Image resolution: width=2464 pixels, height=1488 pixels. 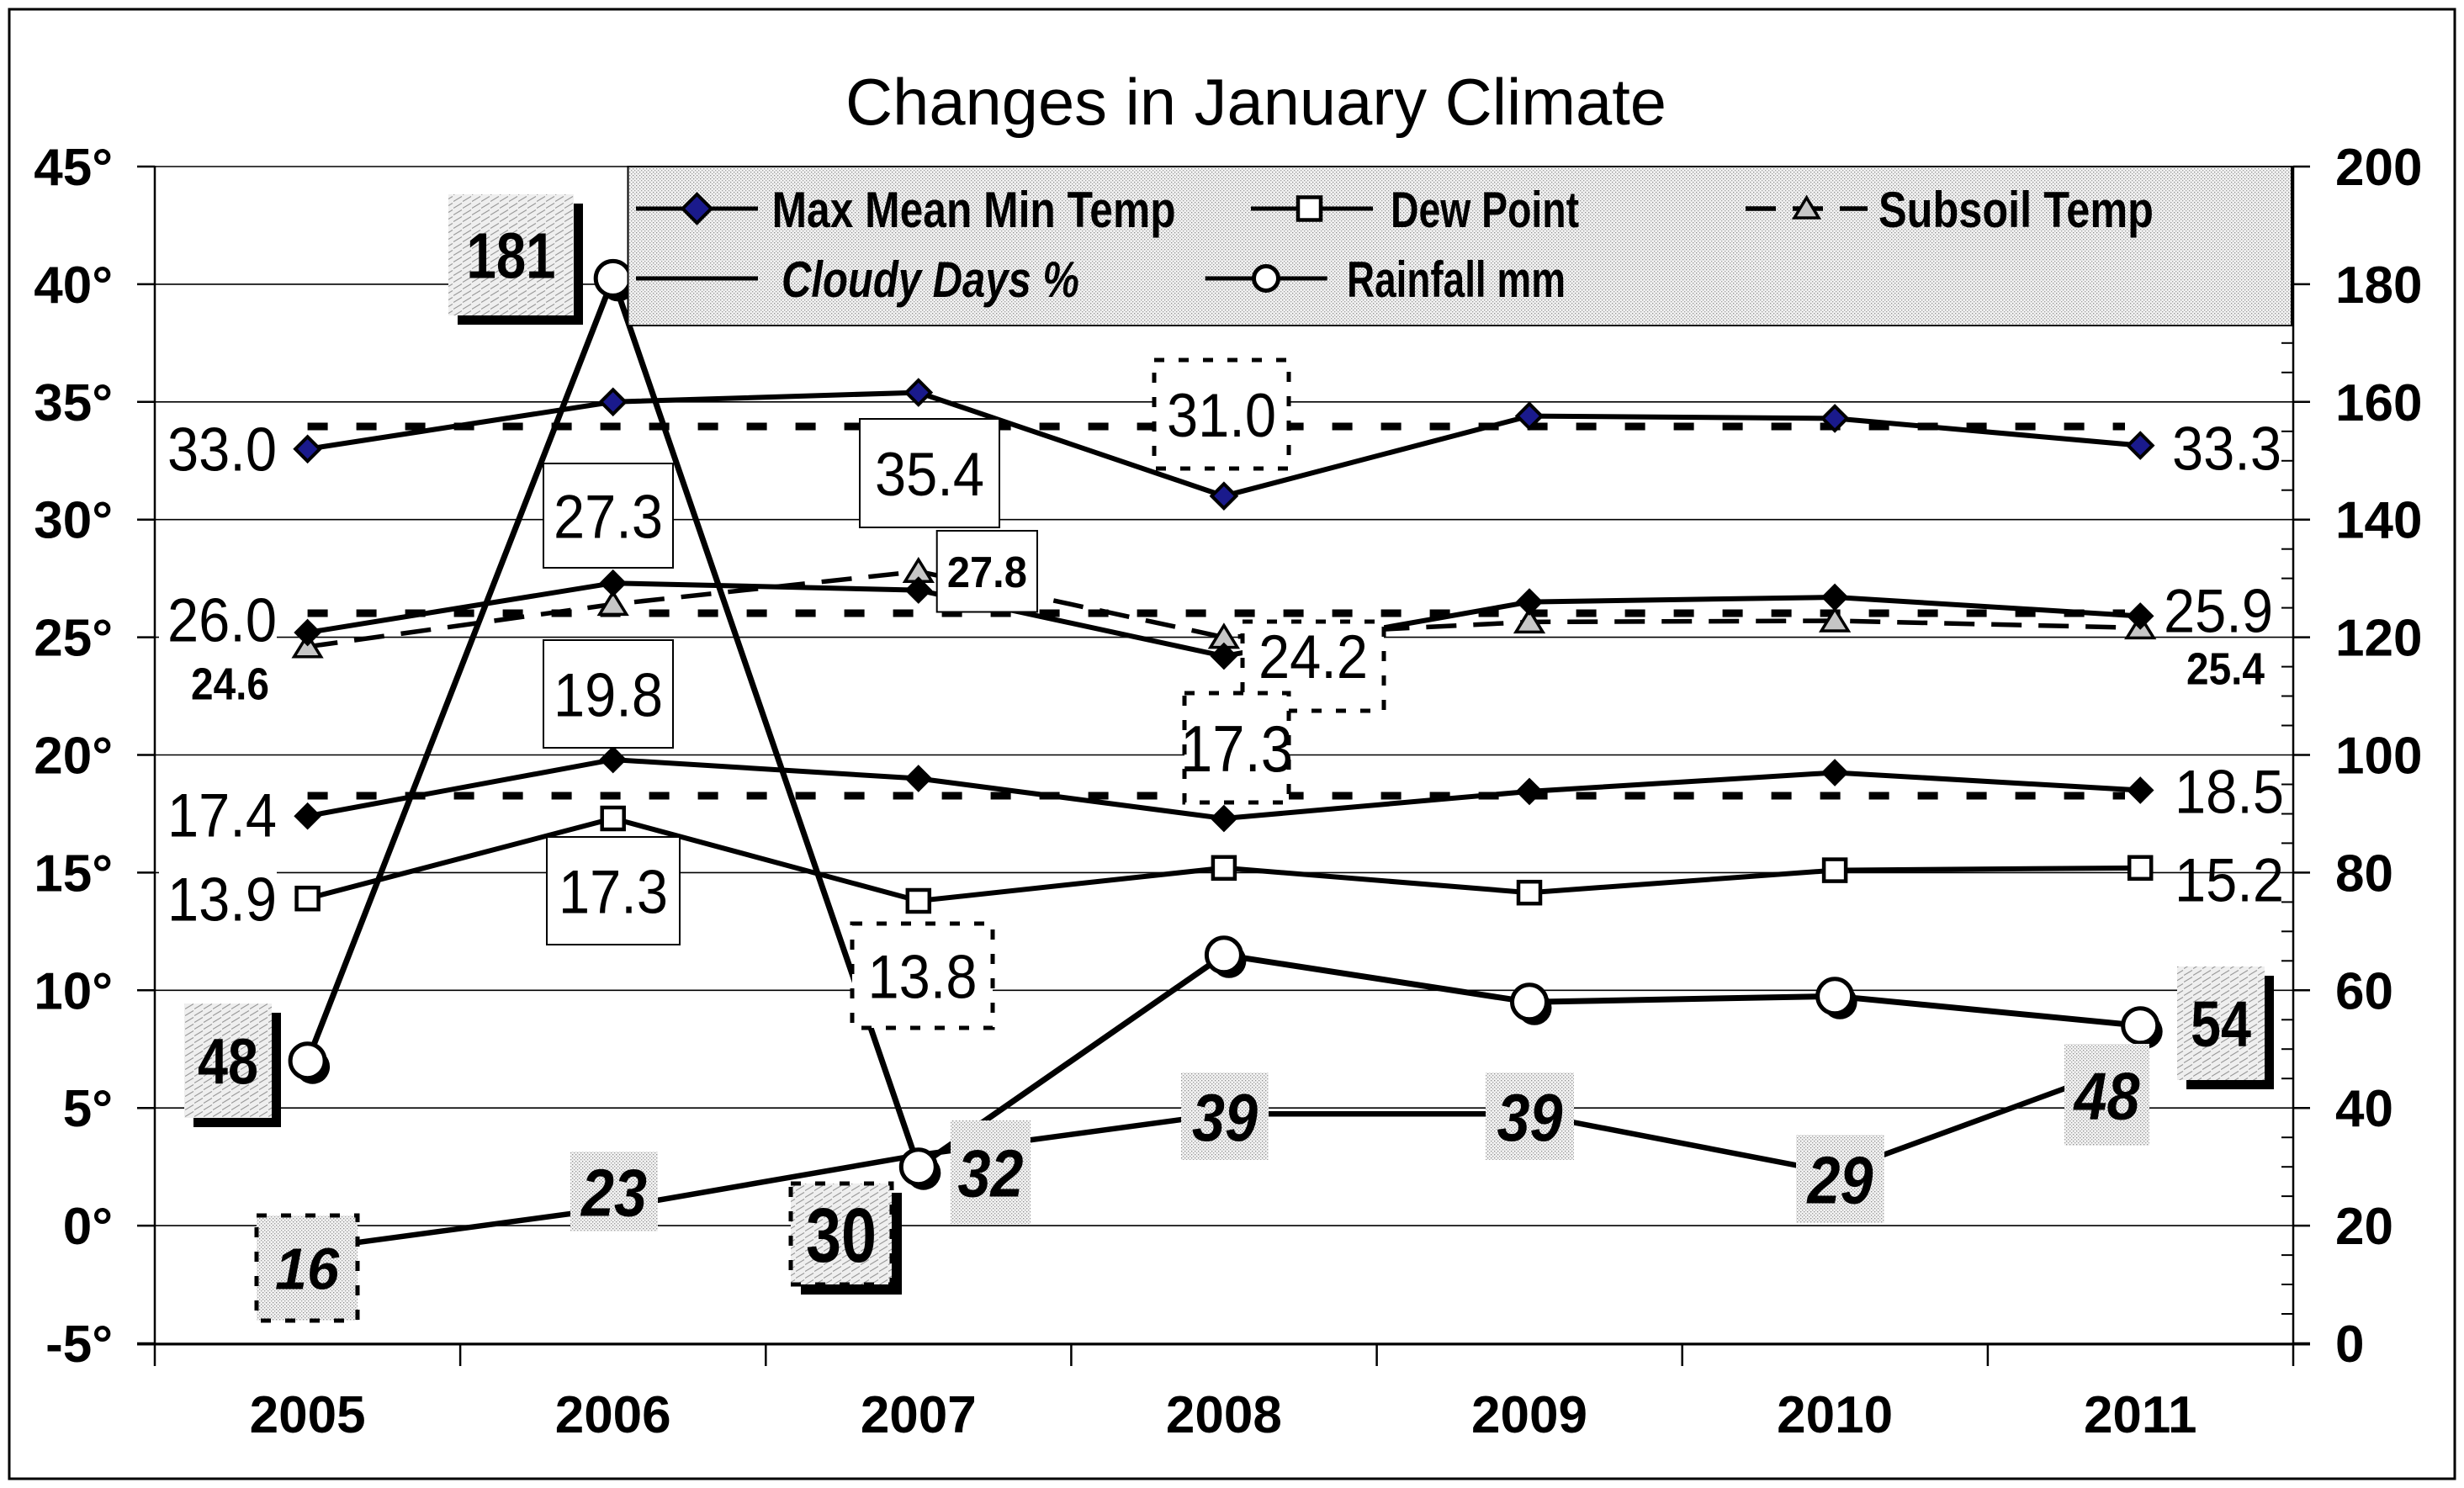 I want to click on svg-text: 24.6, so click(x=230, y=684).